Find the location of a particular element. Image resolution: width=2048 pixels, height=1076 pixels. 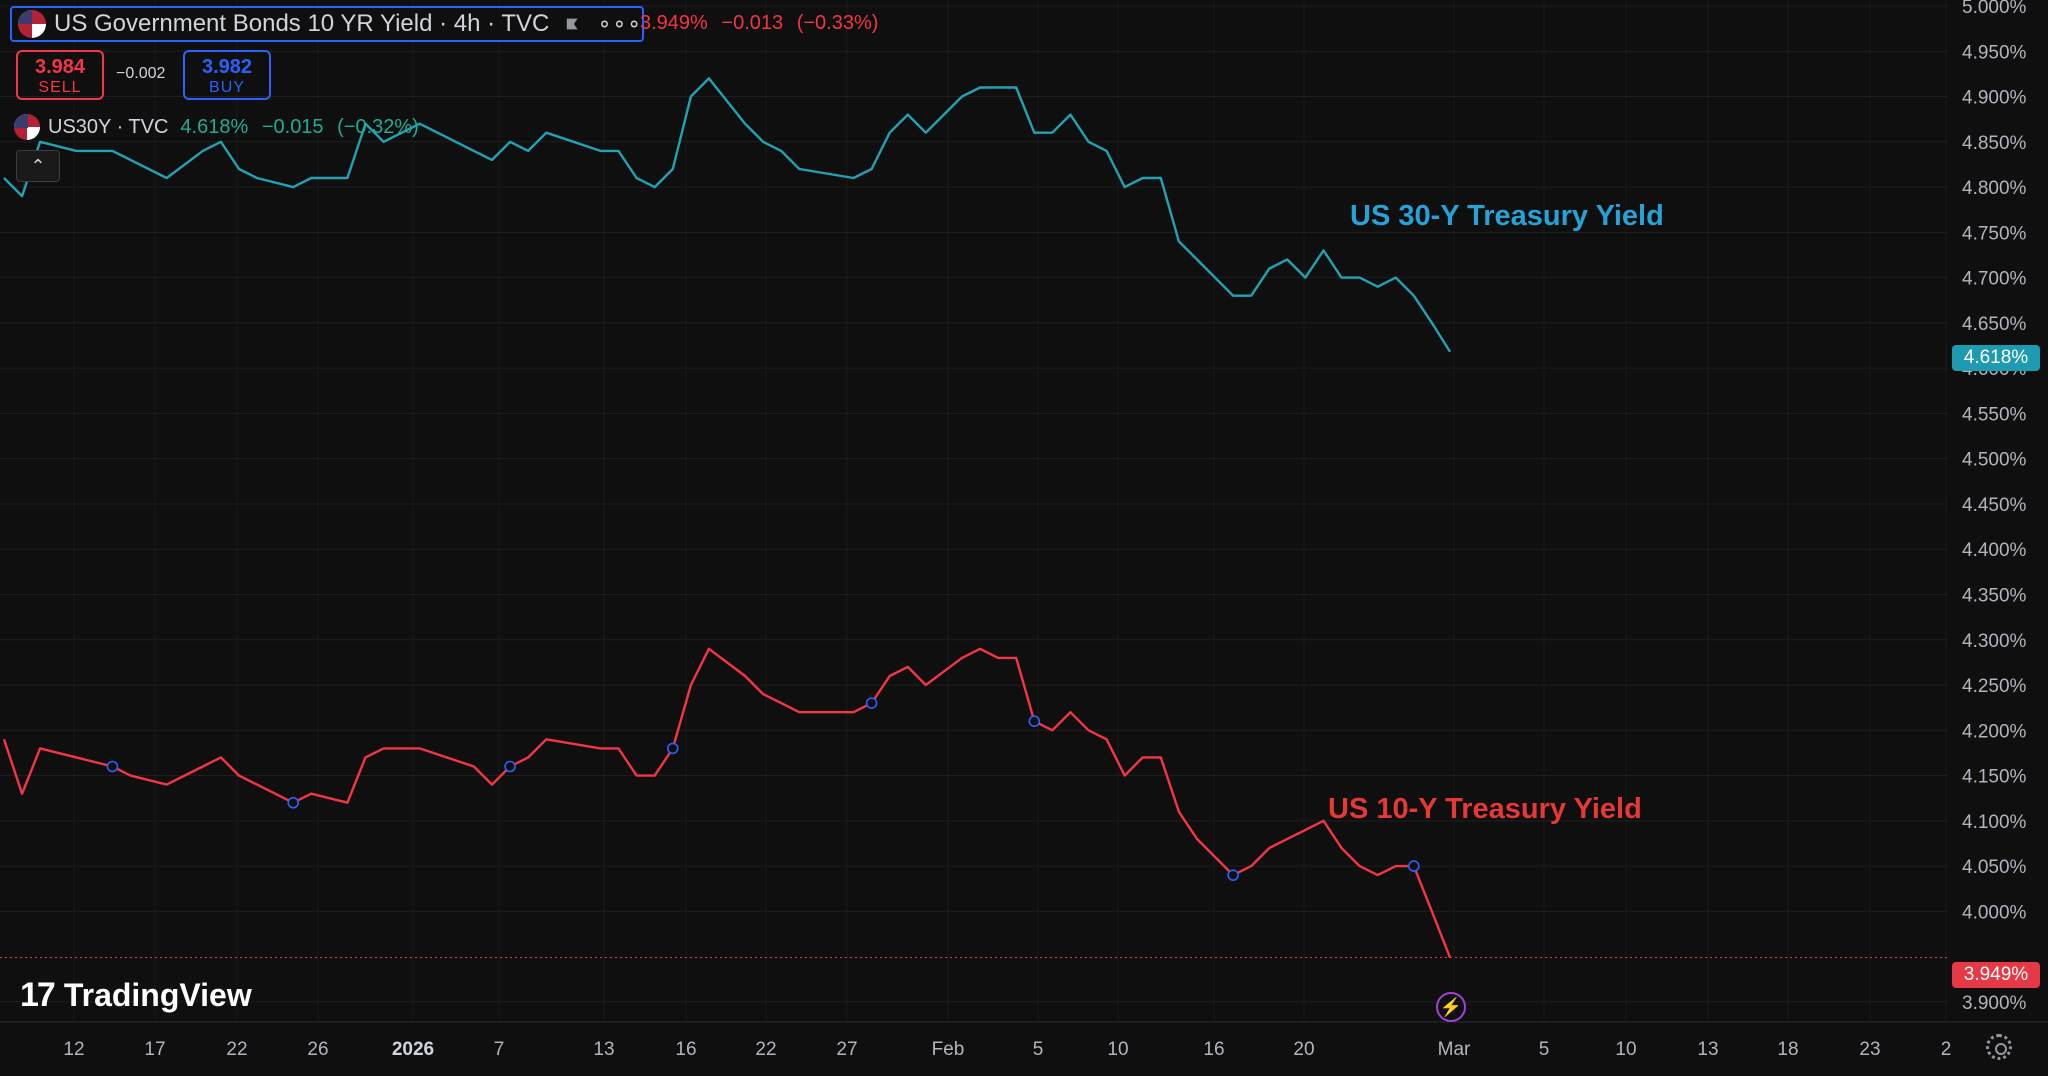

y-tick-label: 4.450% is located at coordinates (1994, 505).